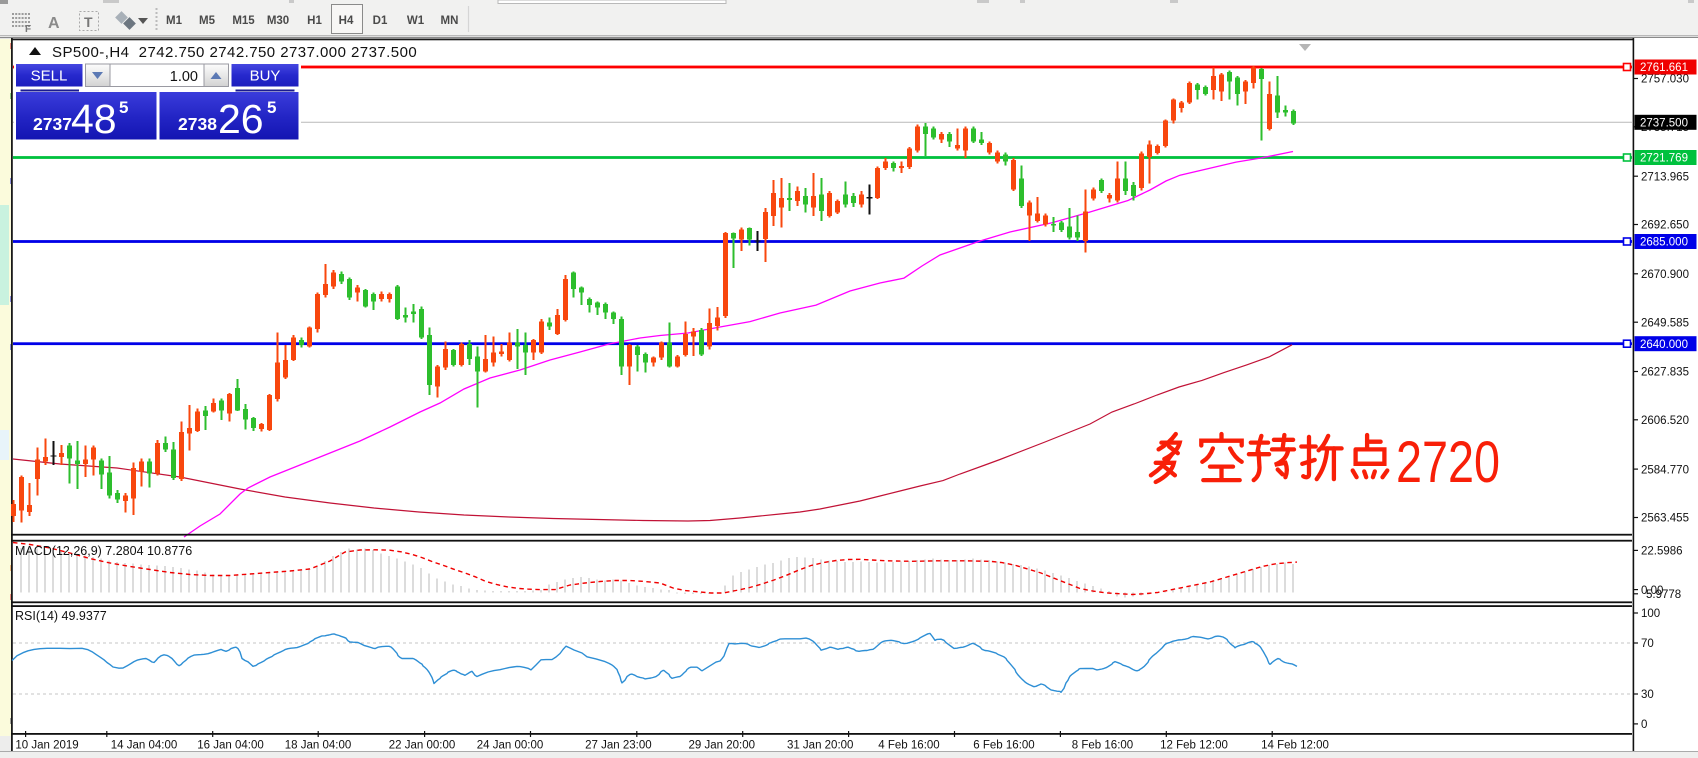 This screenshot has width=1698, height=758. Describe the element at coordinates (1664, 345) in the screenshot. I see `svg-text: 2640.000` at that location.